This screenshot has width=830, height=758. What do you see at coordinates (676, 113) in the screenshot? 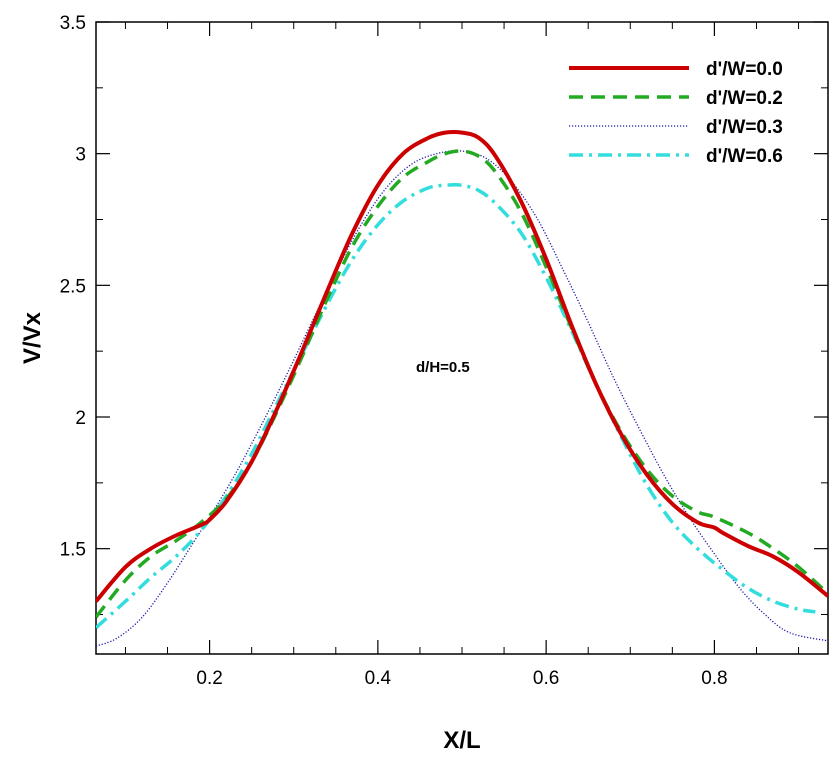
I see `legend: d'/W=0.0 d'/W=0.2 d'/W=0.3 d'/W=0.6` at bounding box center [676, 113].